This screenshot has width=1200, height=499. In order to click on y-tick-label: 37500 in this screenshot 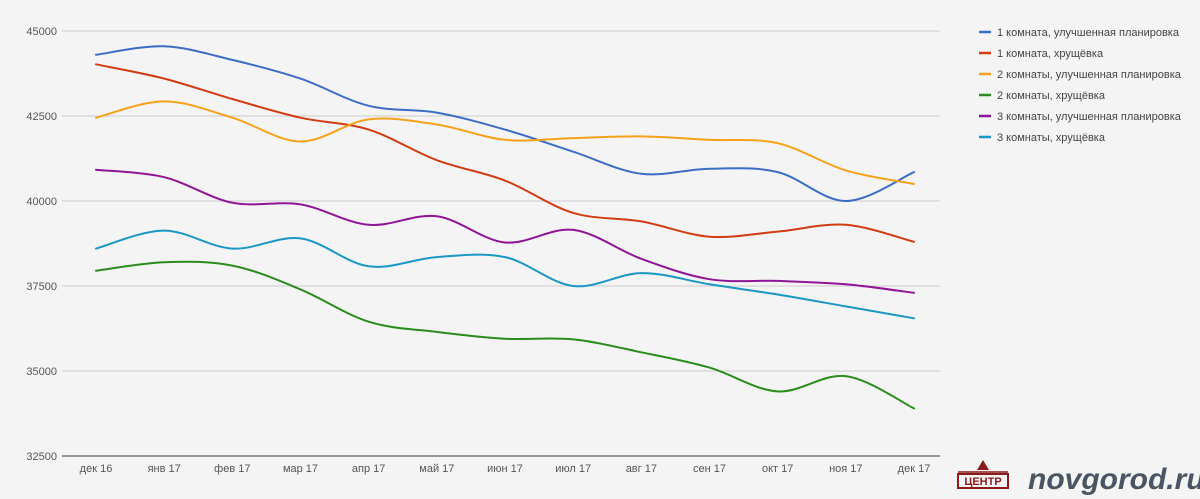, I will do `click(41, 287)`.